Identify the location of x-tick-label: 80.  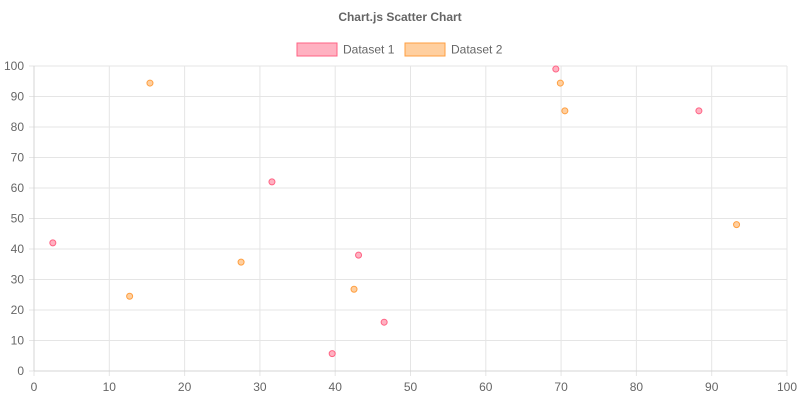
(637, 387).